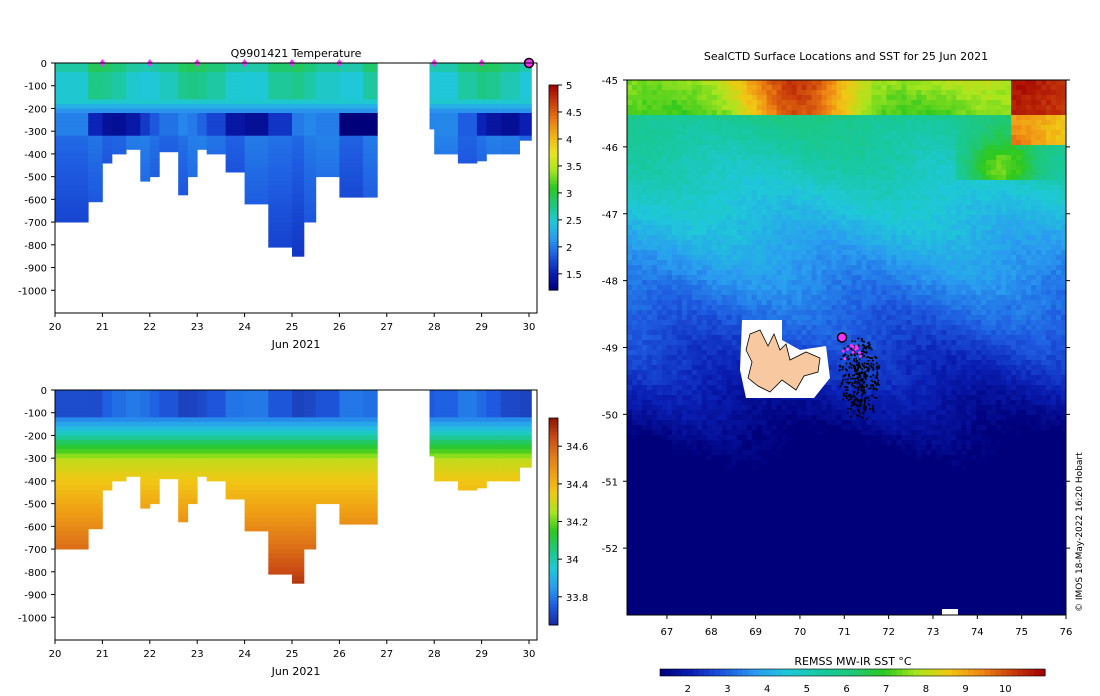 This screenshot has height=696, width=1100. What do you see at coordinates (481, 327) in the screenshot?
I see `x-tick-label: 29` at bounding box center [481, 327].